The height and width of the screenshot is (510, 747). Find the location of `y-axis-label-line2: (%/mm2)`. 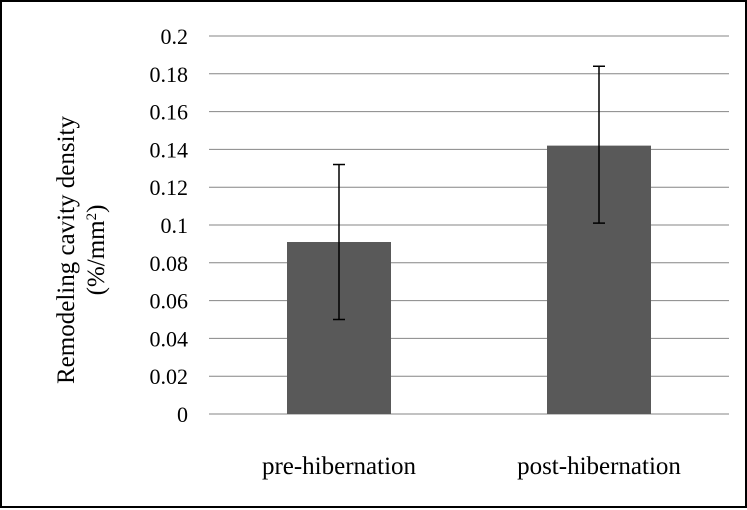

y-axis-label-line2: (%/mm2) is located at coordinates (96, 250).